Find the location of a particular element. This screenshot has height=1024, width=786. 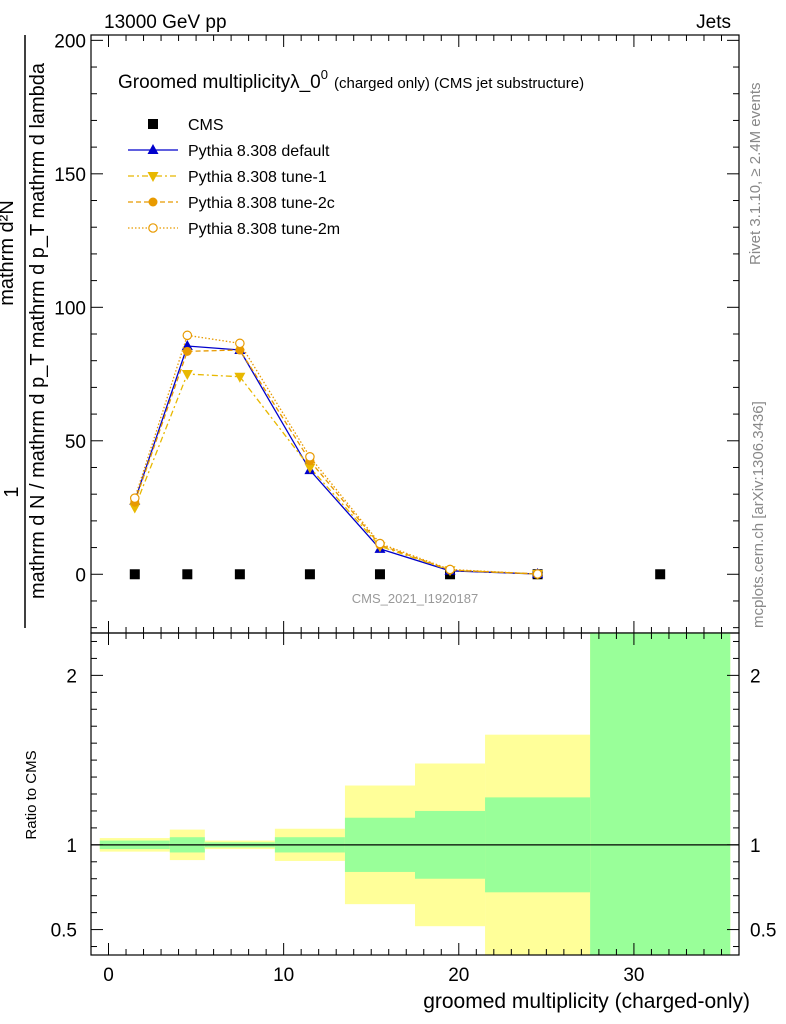

y-tick-label: 100 is located at coordinates (70, 308).